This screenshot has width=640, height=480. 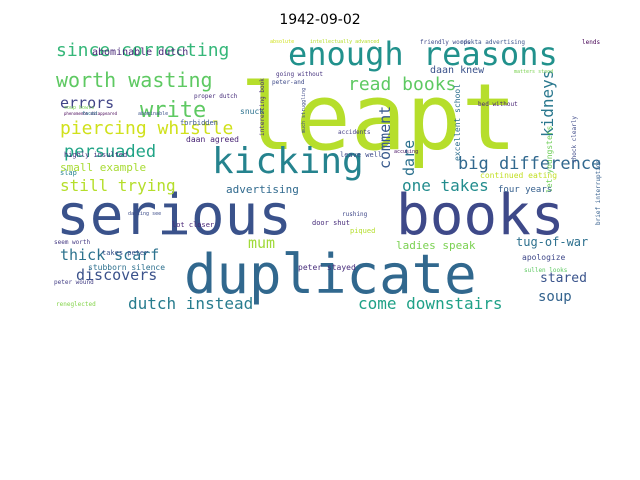 What do you see at coordinates (409, 157) in the screenshot?
I see `word-dare: dare` at bounding box center [409, 157].